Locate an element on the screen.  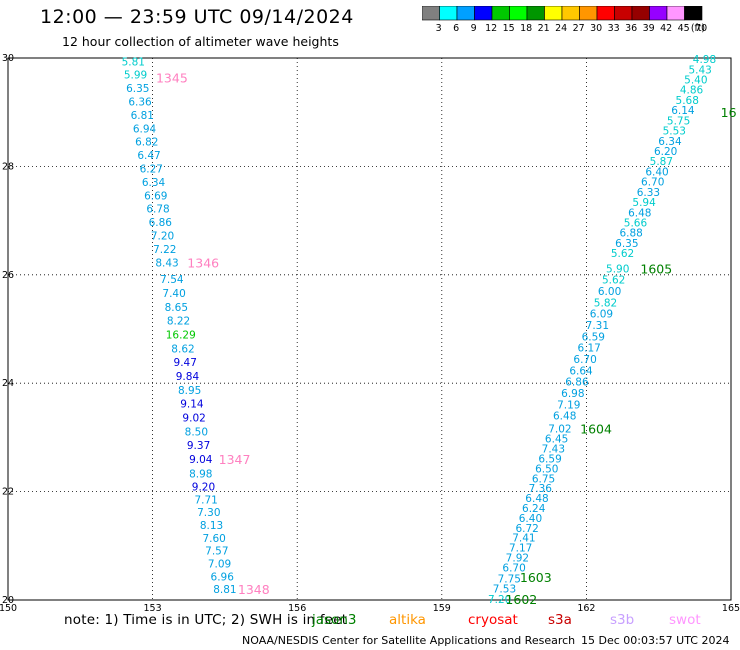
wave-height-value: 6.69 is located at coordinates (155, 196).